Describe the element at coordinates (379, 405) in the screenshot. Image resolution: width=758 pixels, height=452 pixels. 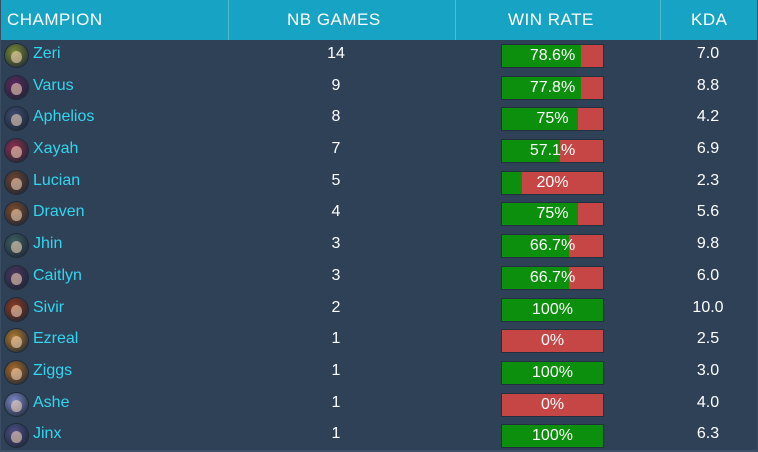
I see `table-row: Ashe 1 0% 4.0` at that location.